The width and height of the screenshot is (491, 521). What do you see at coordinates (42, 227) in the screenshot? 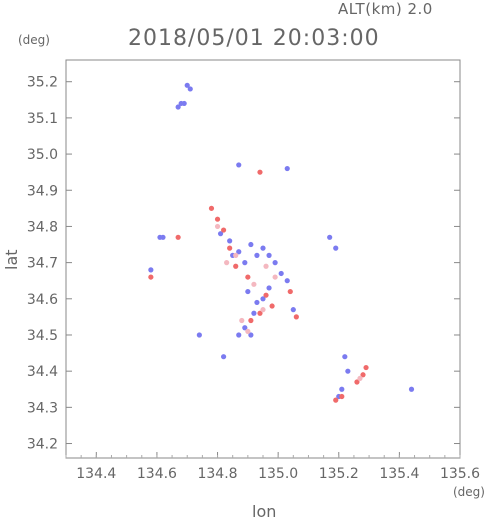
I see `y-tick-label: 34.8` at bounding box center [42, 227].